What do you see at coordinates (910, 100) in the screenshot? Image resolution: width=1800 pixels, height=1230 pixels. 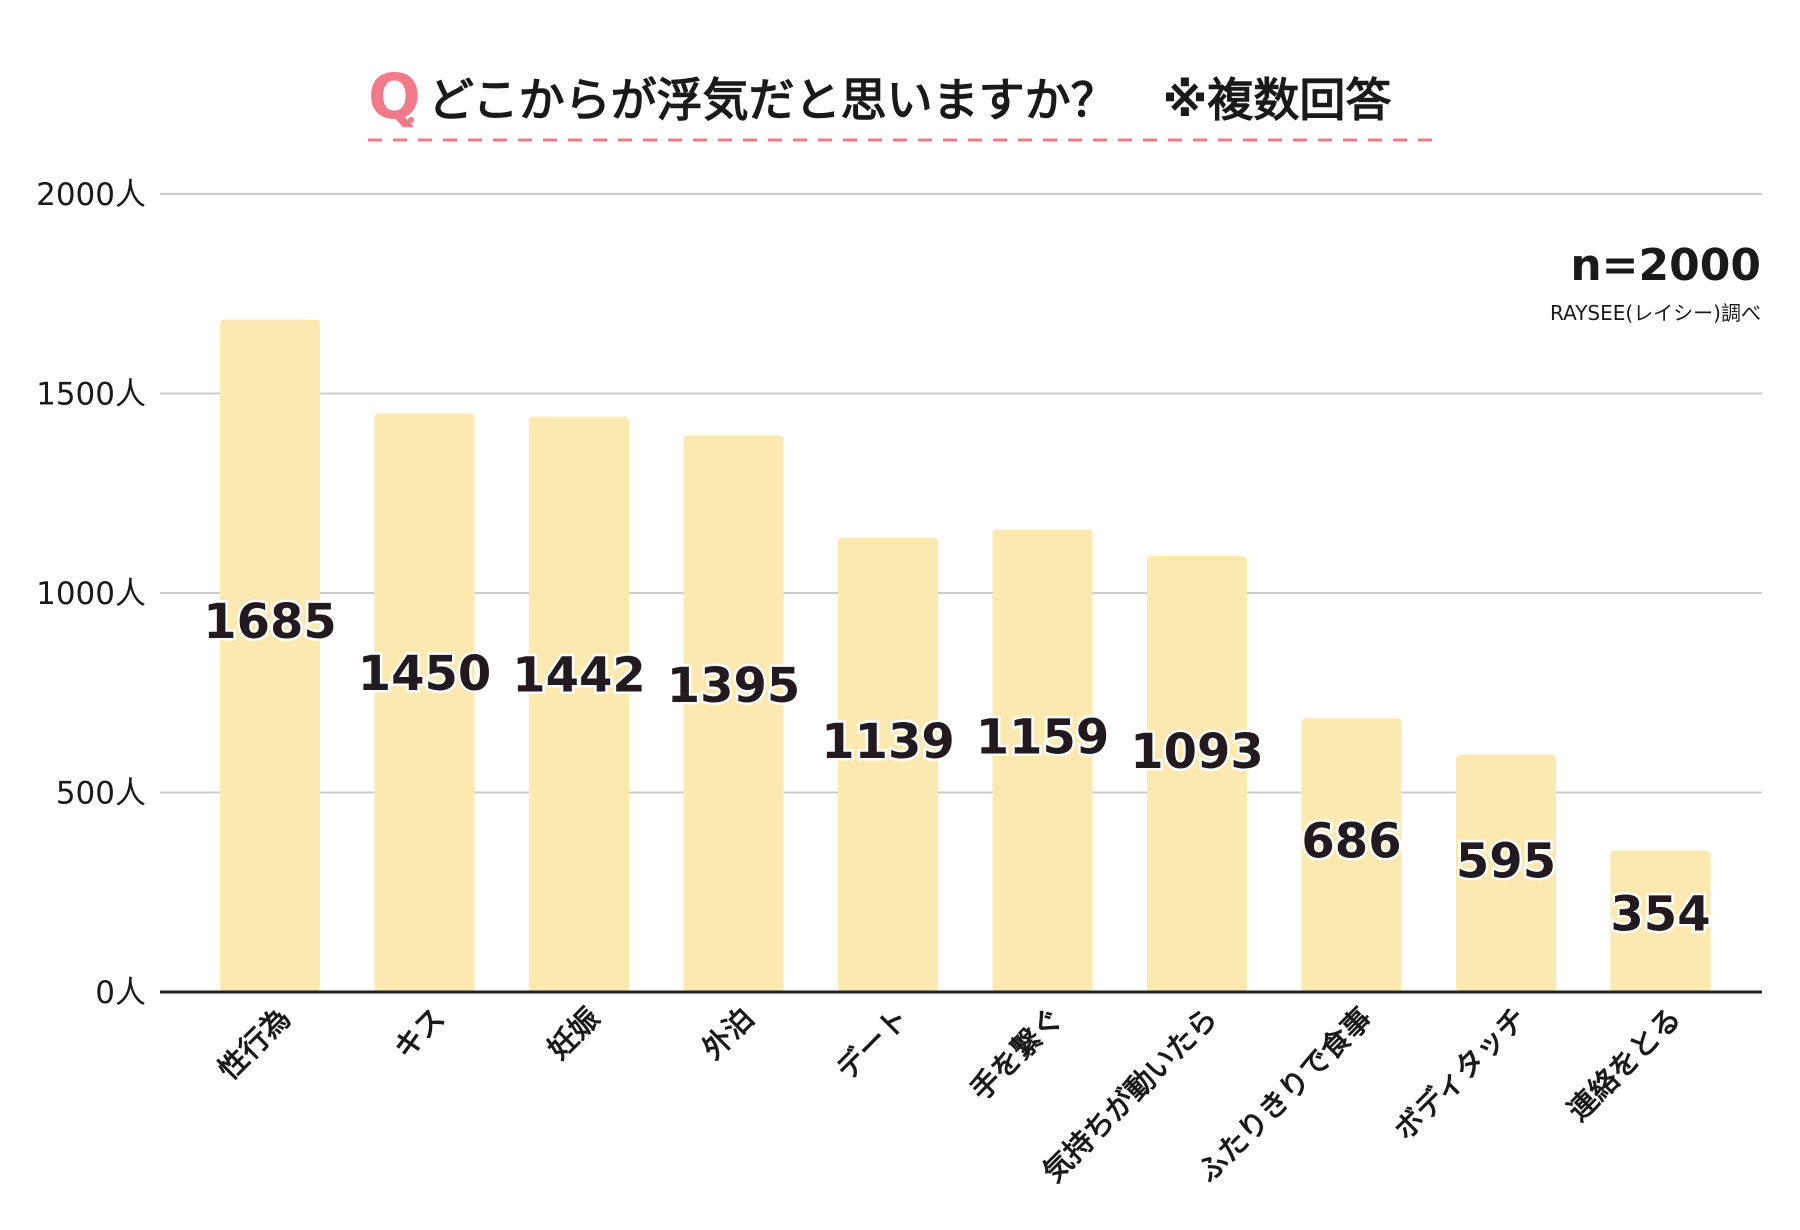 I see `title-text: どこからが浮気だと思いますか？ ※複数回答` at bounding box center [910, 100].